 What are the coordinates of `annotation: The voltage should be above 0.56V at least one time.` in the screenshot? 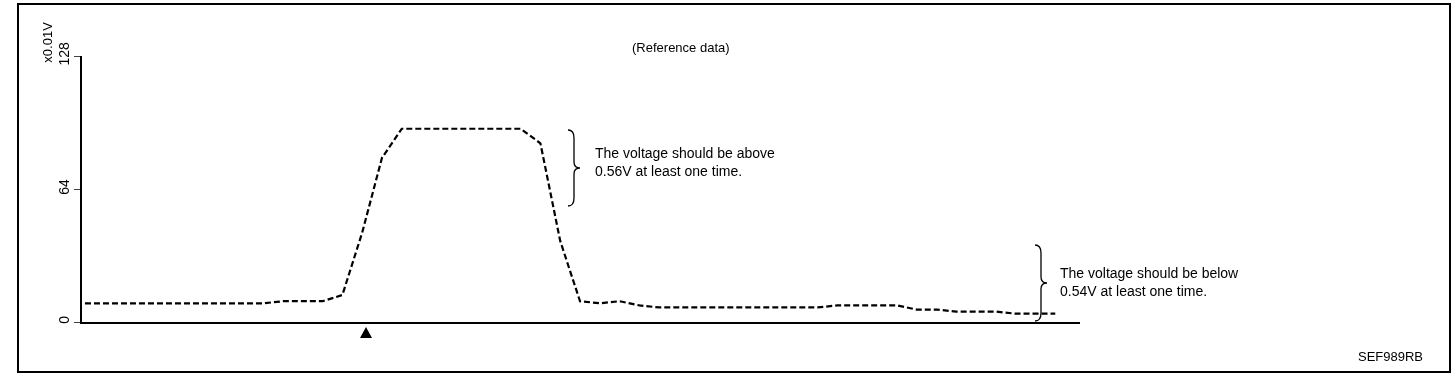 It's located at (685, 162).